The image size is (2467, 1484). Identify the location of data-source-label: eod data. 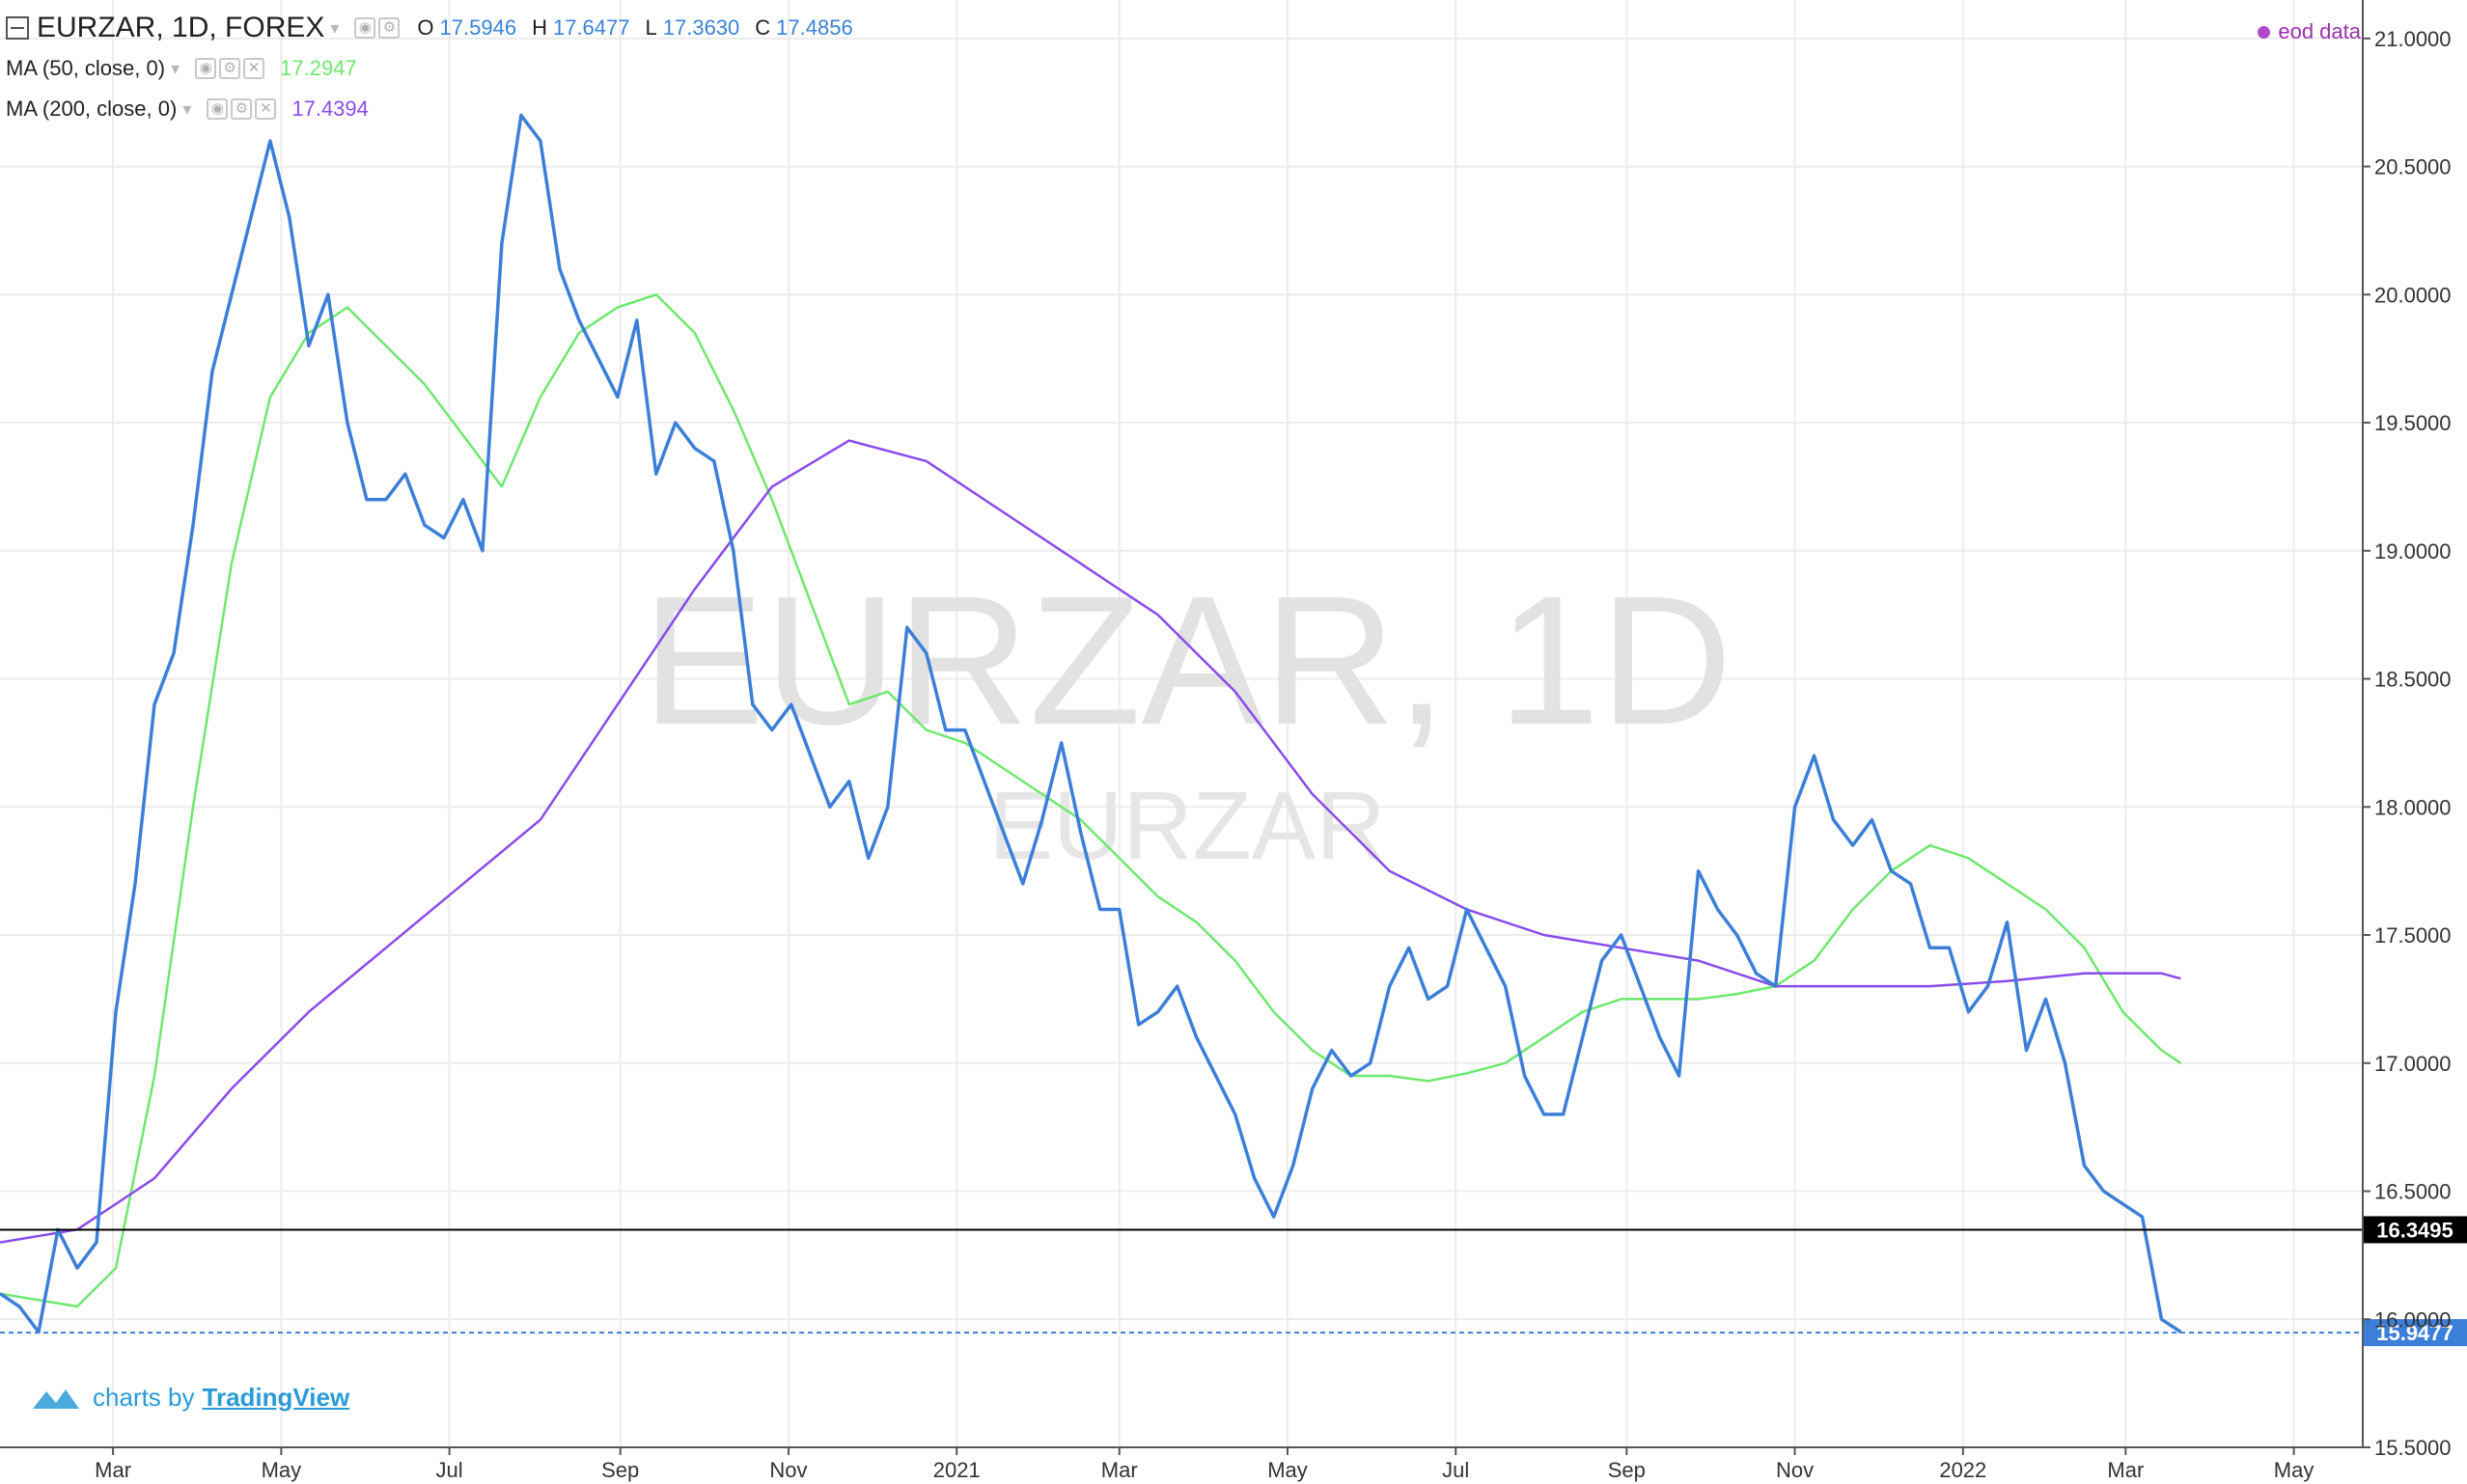
(2319, 31).